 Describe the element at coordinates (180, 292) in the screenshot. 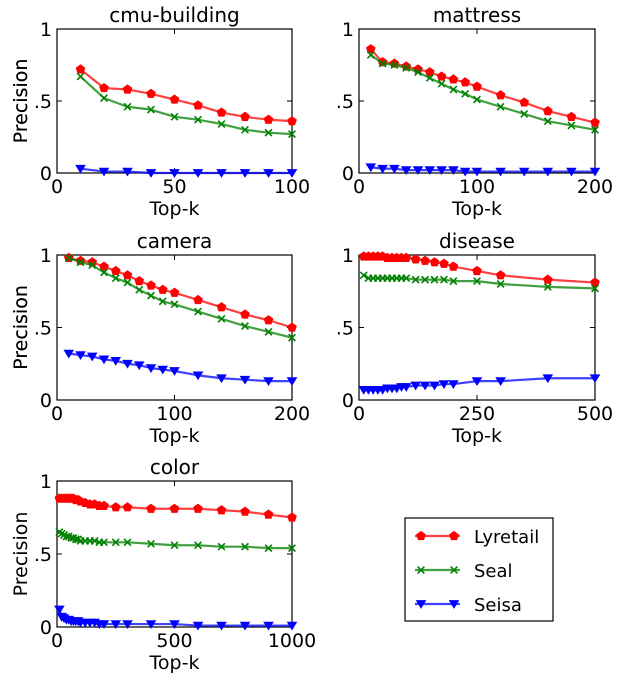

I see `series-lyretail` at that location.